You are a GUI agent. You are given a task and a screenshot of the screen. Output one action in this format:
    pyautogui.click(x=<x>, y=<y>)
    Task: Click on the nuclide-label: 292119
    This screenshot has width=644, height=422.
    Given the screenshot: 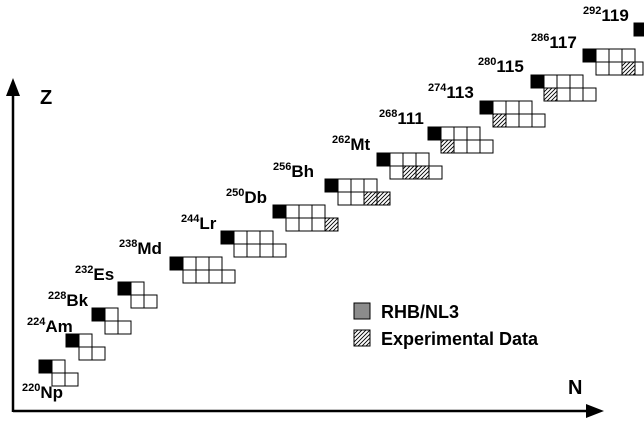 What is the action you would take?
    pyautogui.click(x=606, y=15)
    